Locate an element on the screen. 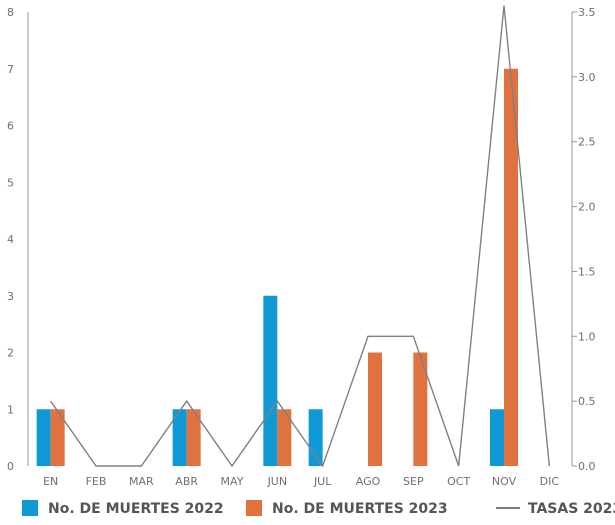  left-tick-label: 8 is located at coordinates (10, 12).